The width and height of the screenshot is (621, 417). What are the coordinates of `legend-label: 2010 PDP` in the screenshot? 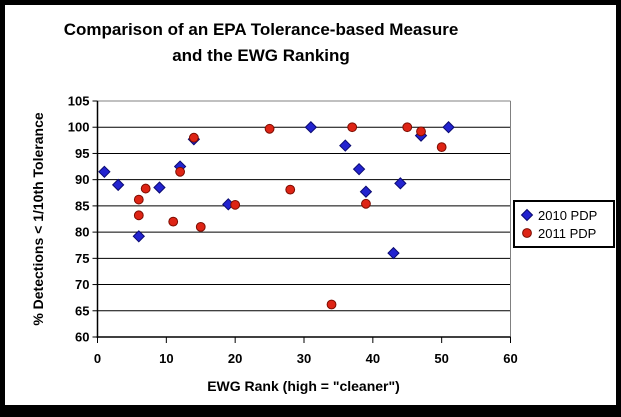 It's located at (568, 215).